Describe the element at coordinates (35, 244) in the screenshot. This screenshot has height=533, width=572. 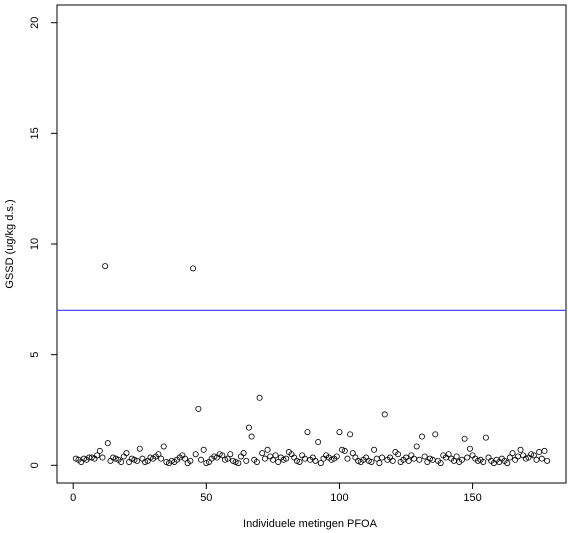
I see `y-tick-label: 10` at that location.